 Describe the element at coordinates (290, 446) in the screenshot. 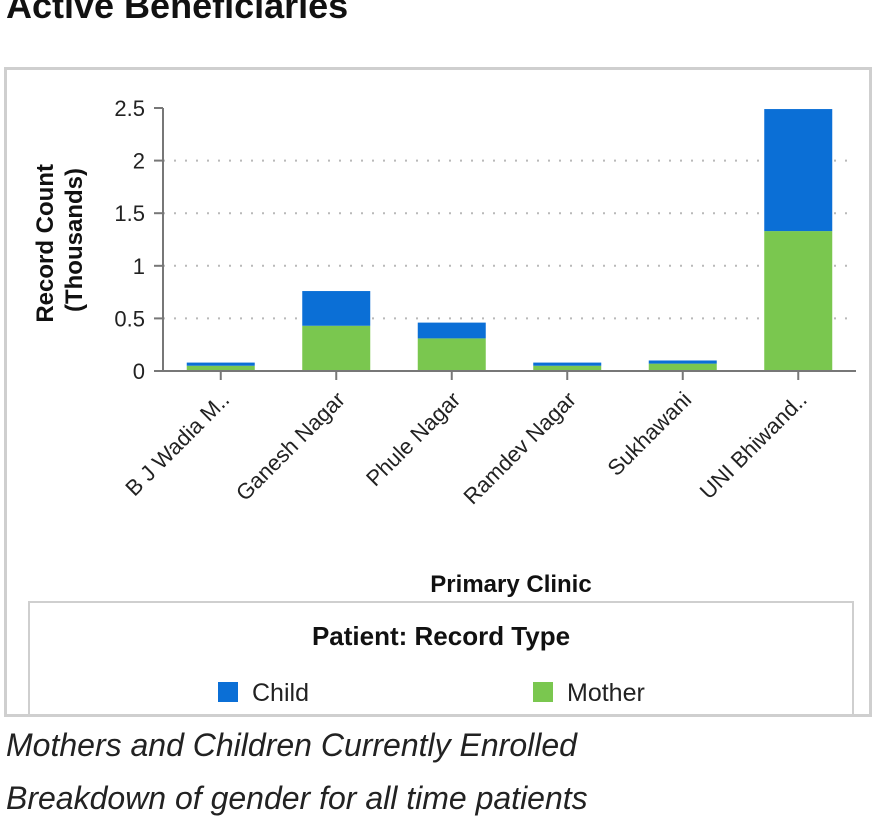

I see `x-tick-label: Ganesh Nagar` at that location.